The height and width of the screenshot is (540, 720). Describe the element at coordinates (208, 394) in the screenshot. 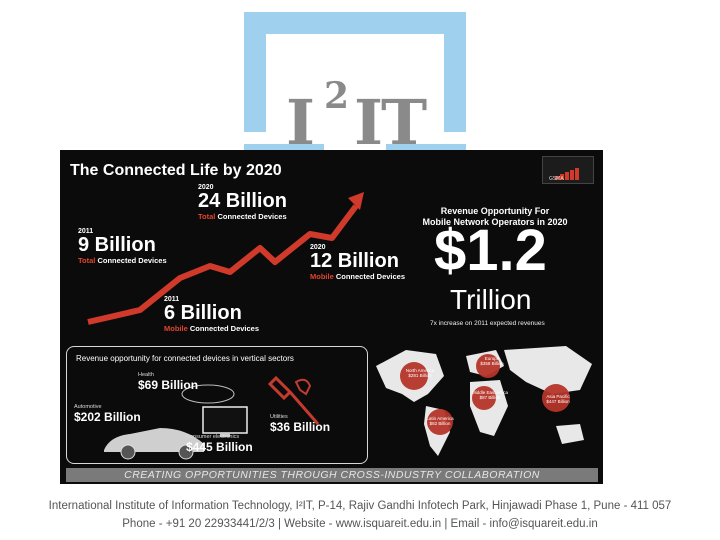

I see `heart-monitor-icon` at that location.